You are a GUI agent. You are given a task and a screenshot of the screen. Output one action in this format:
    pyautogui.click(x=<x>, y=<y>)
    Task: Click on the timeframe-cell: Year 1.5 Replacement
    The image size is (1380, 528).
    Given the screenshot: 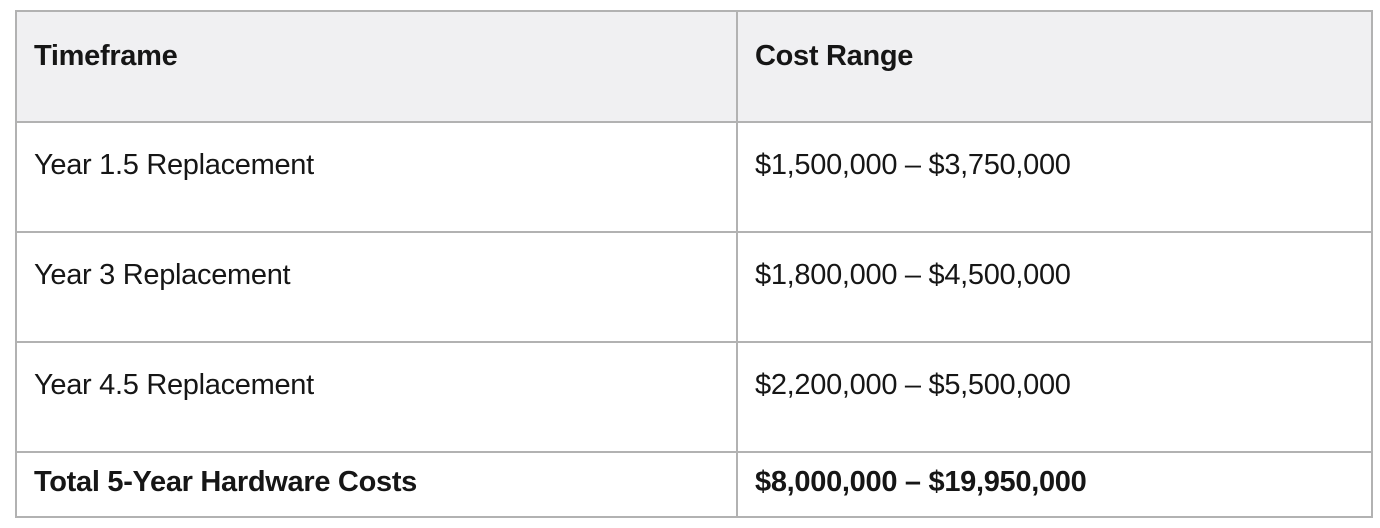 What is the action you would take?
    pyautogui.click(x=376, y=177)
    